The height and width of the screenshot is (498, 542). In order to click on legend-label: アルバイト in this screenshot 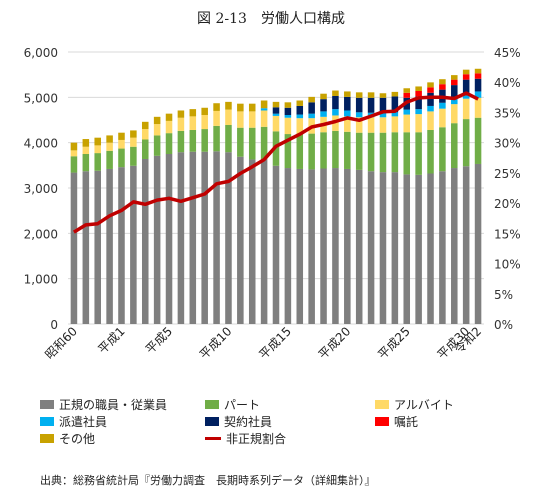, I will do `click(424, 405)`.